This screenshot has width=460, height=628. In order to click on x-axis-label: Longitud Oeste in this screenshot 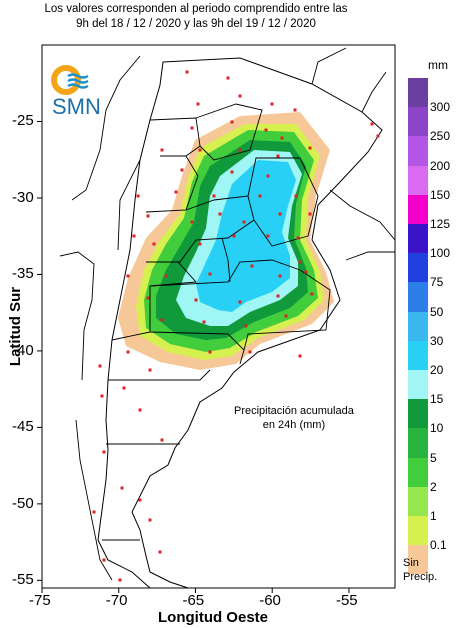, I will do `click(213, 617)`.